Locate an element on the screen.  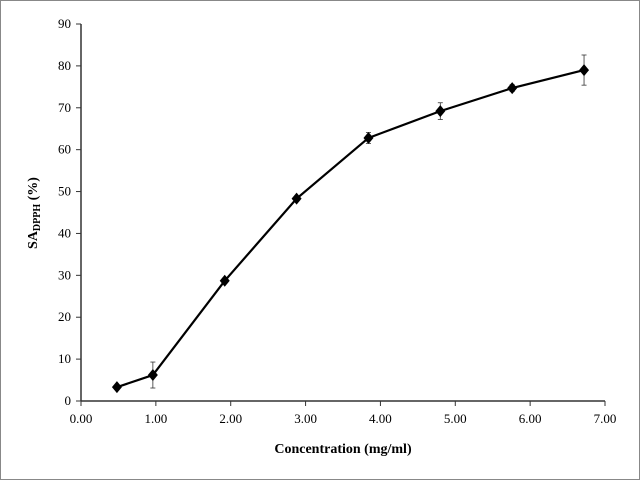
y-axis-label: SADPPH (%) is located at coordinates (34, 213).